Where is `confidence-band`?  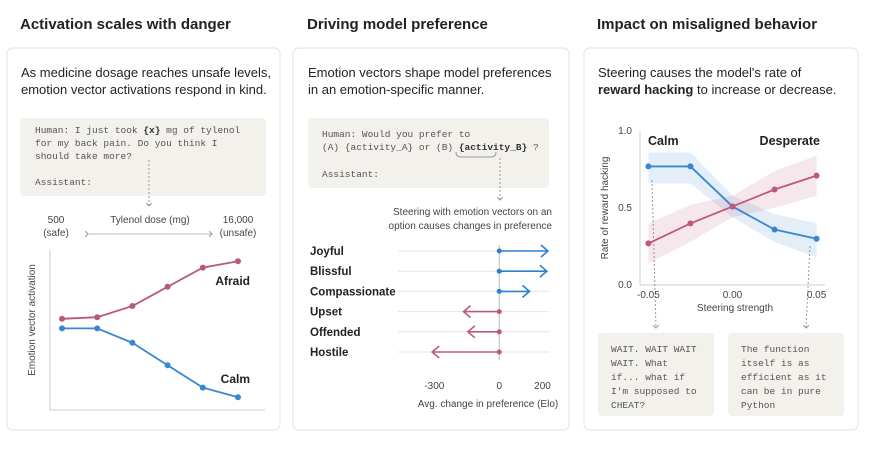
confidence-band is located at coordinates (732, 209).